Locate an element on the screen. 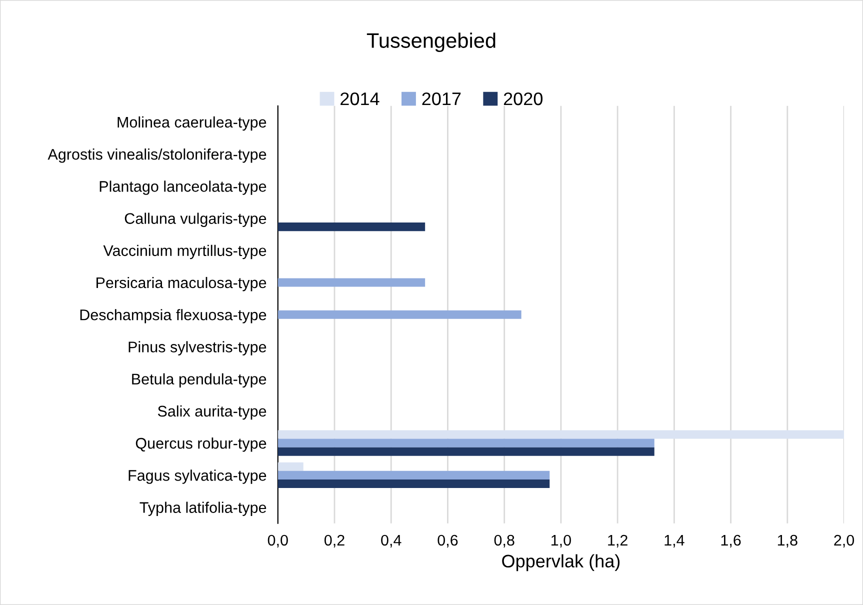  y-tick-label: Calluna vulgaris-type is located at coordinates (195, 219).